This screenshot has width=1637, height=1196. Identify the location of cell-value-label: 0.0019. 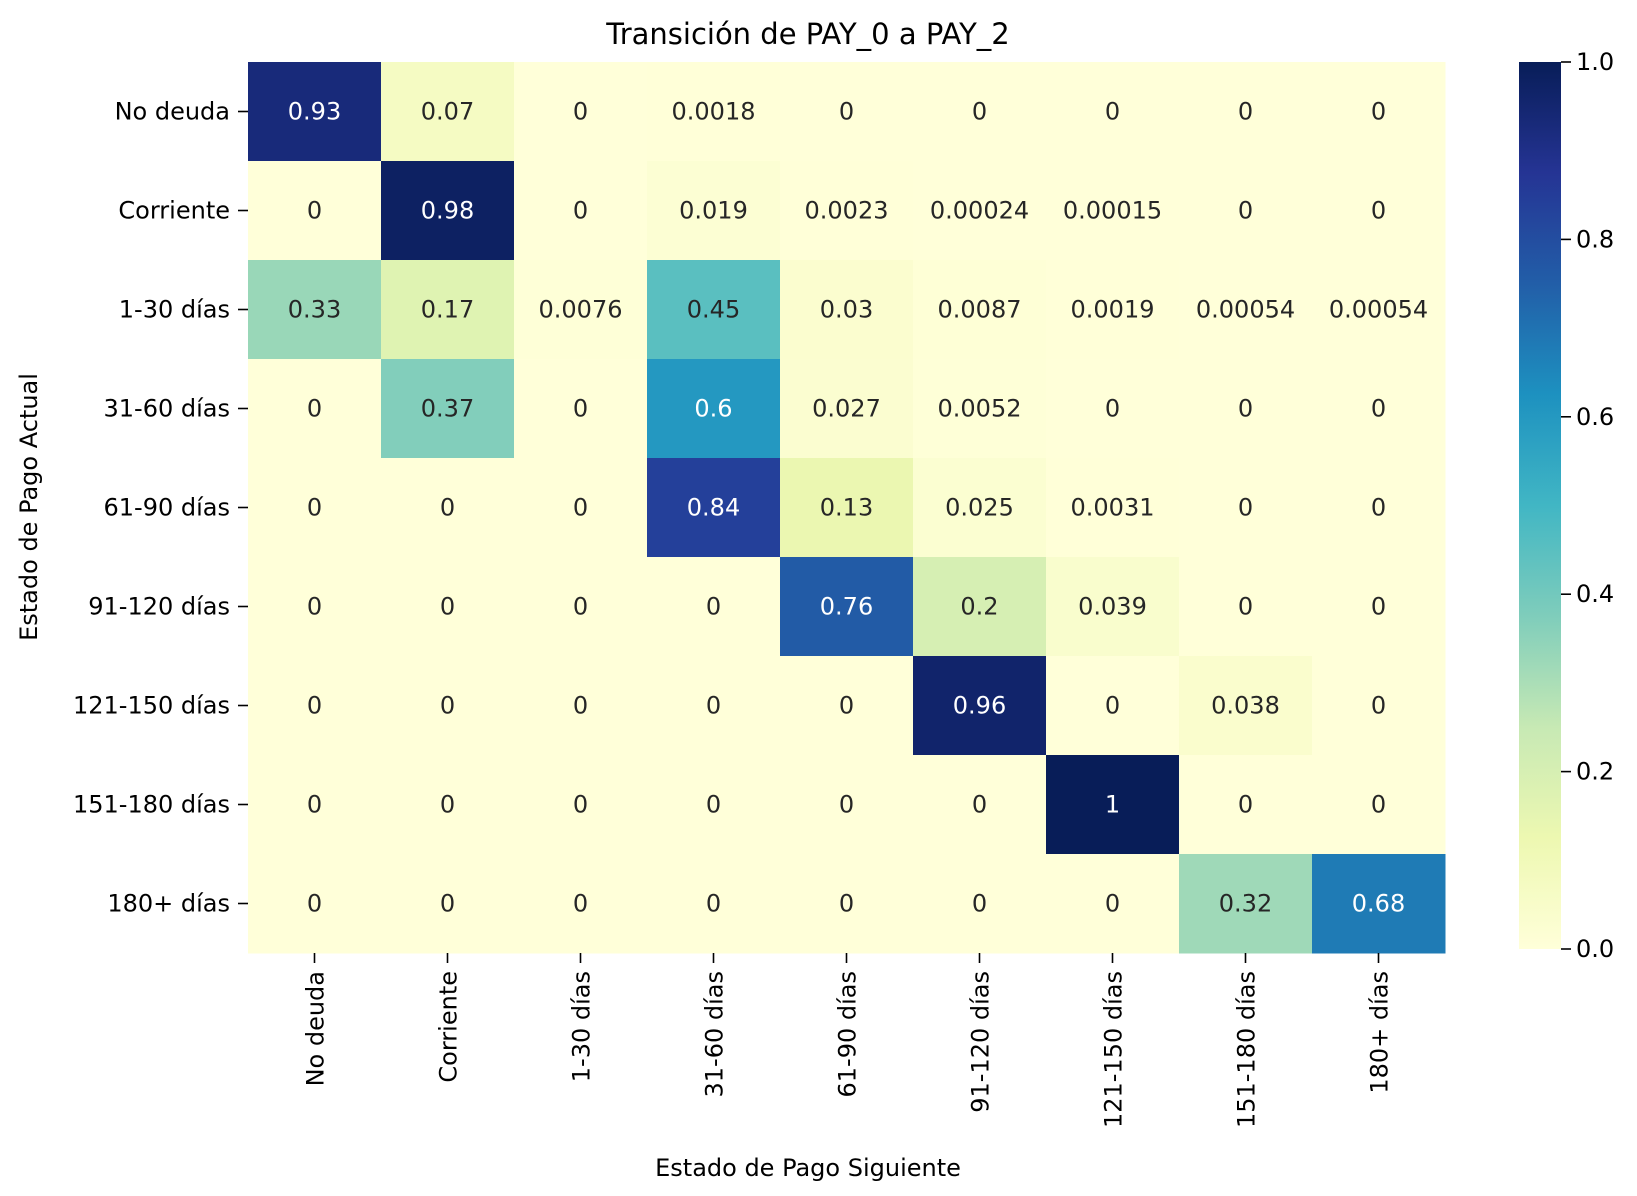
(1113, 310).